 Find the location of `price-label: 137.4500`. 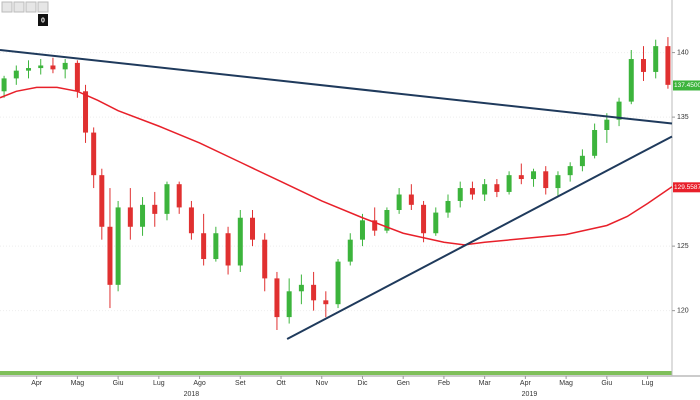

price-label: 137.4500 is located at coordinates (687, 85).